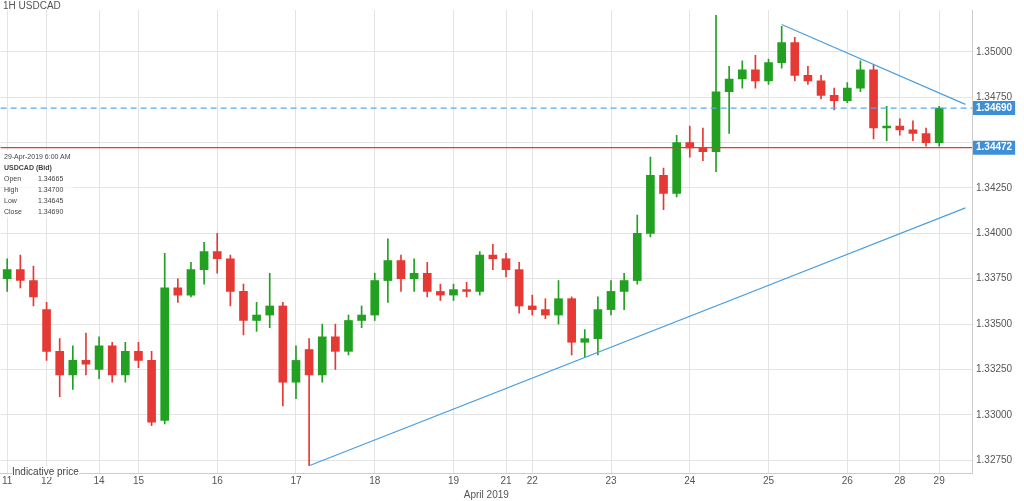 Image resolution: width=1024 pixels, height=501 pixels. I want to click on y-tick-label: 1.32750, so click(994, 460).